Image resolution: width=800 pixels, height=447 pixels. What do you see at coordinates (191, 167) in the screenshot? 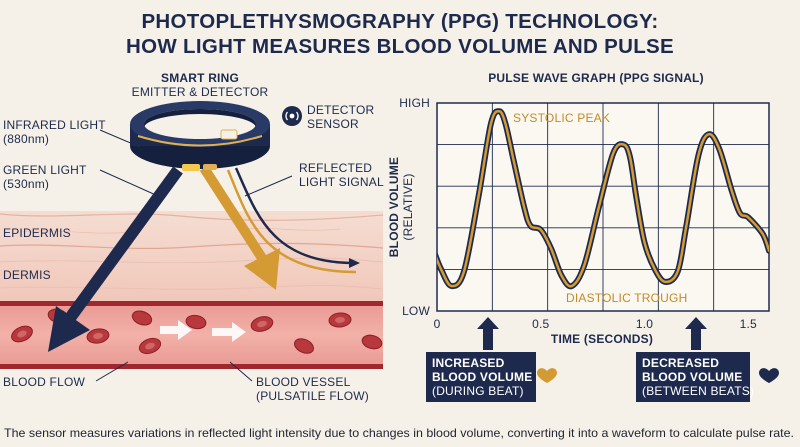
I see `emitter-led` at bounding box center [191, 167].